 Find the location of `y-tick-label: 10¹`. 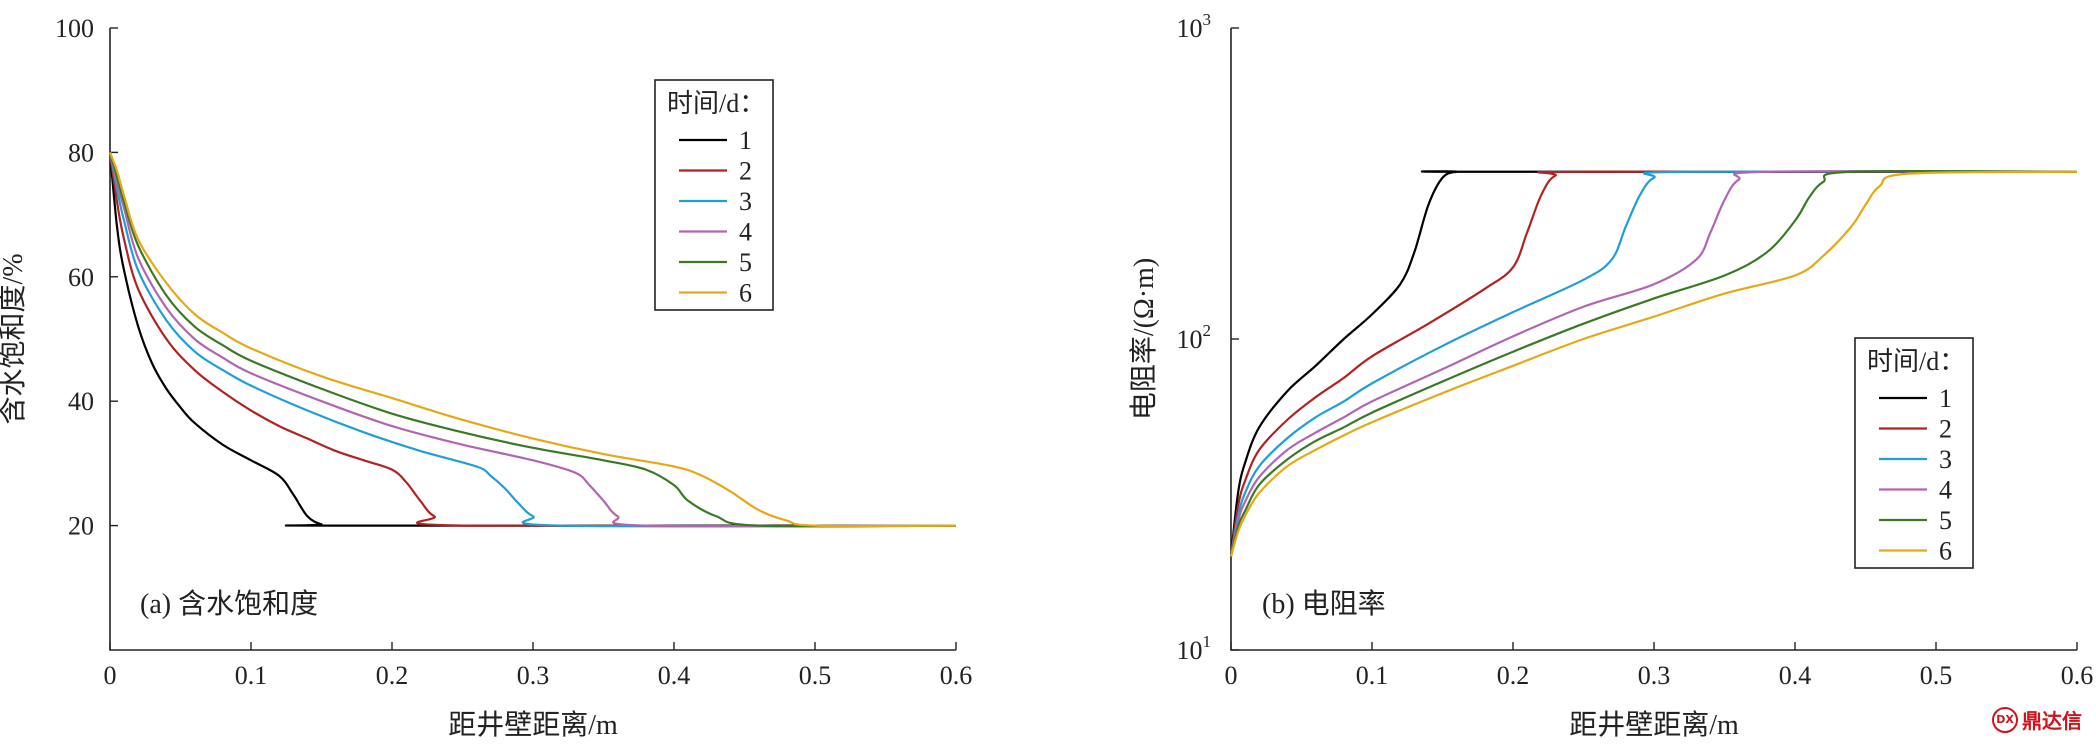

y-tick-label: 10¹ is located at coordinates (1194, 648).